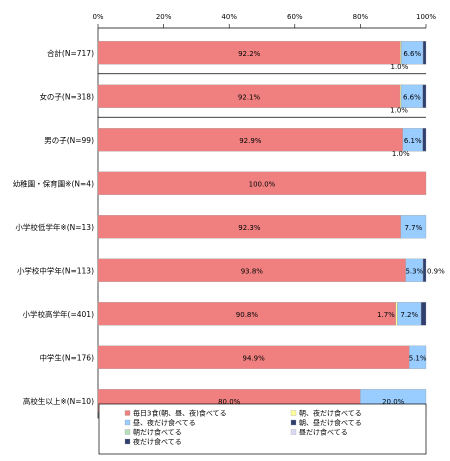 Image resolution: width=450 pixels, height=461 pixels. I want to click on x-tick-label: 20%, so click(164, 17).